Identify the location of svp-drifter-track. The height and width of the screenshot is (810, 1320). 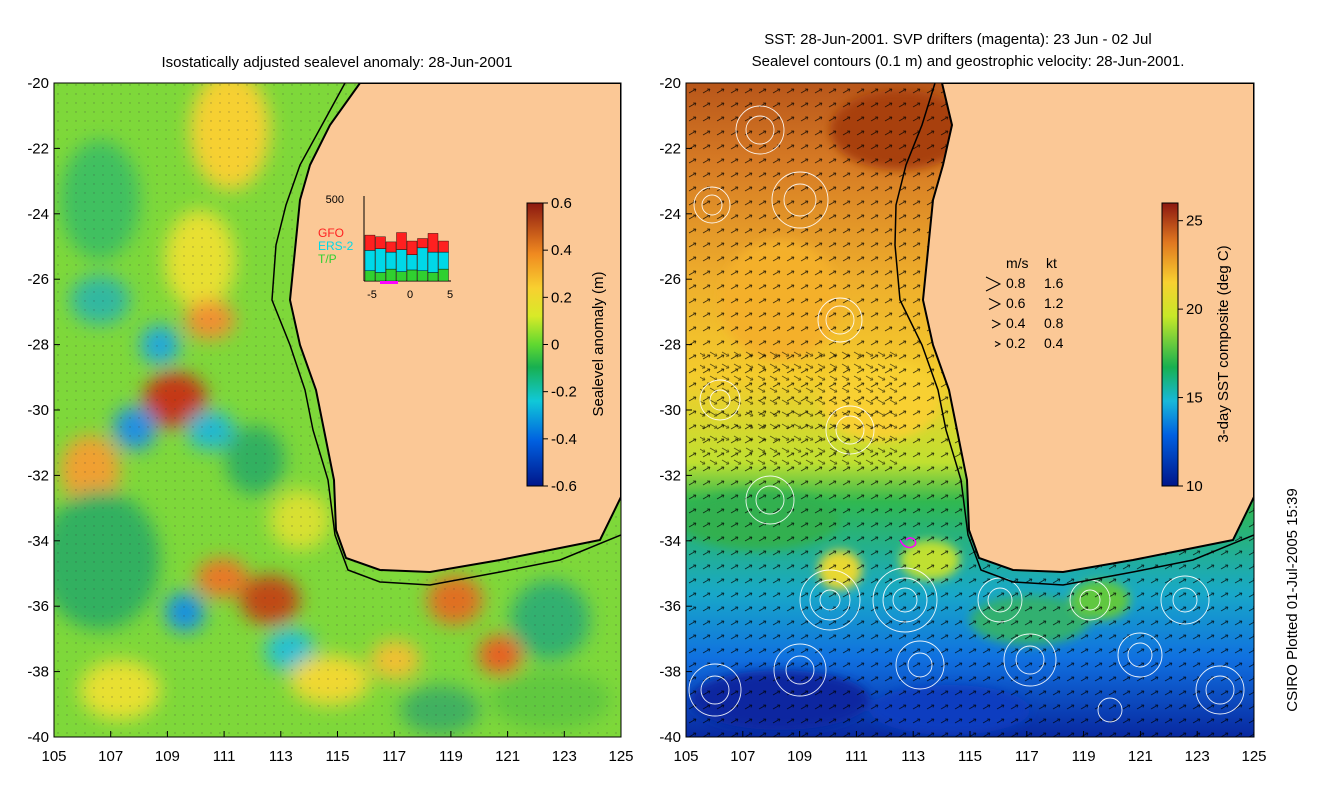
(908, 543).